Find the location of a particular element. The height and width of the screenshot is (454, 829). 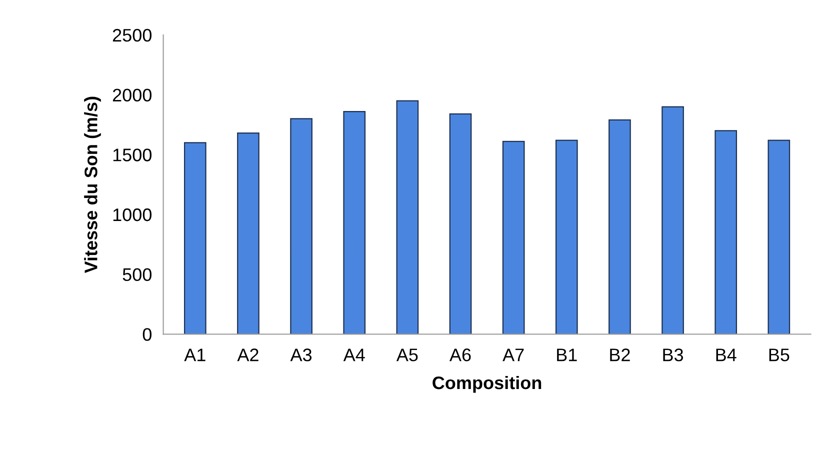

x-tick-label: A3 is located at coordinates (301, 355).